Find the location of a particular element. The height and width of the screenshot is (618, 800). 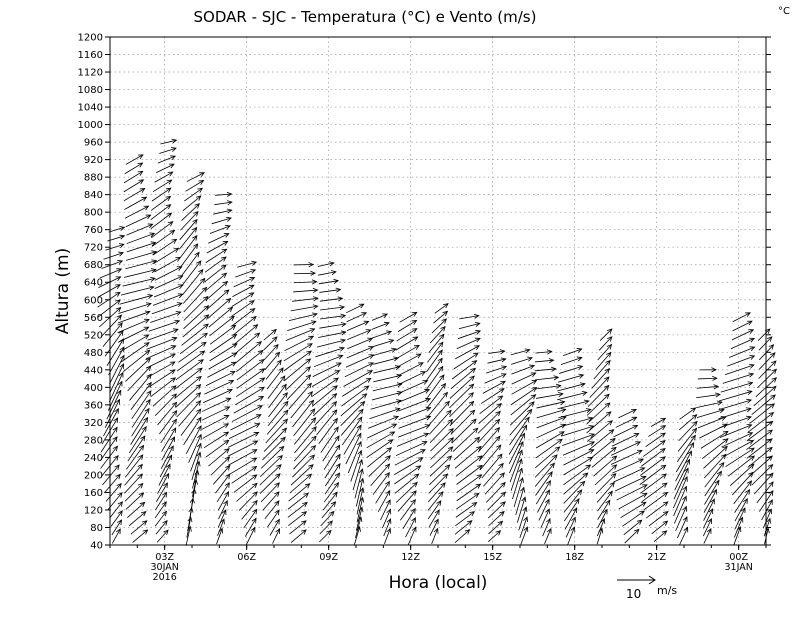

x-tick-label: 30JAN is located at coordinates (164, 567).